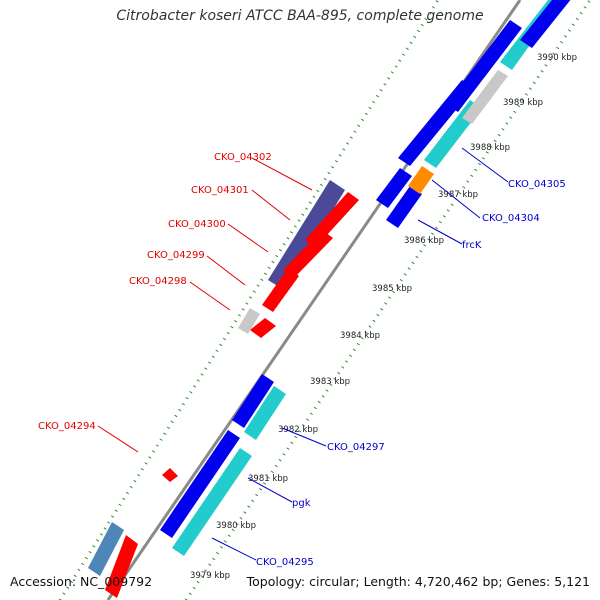 This screenshot has width=600, height=600. Describe the element at coordinates (557, 58) in the screenshot. I see `kbp-label: 3990 kbp` at that location.